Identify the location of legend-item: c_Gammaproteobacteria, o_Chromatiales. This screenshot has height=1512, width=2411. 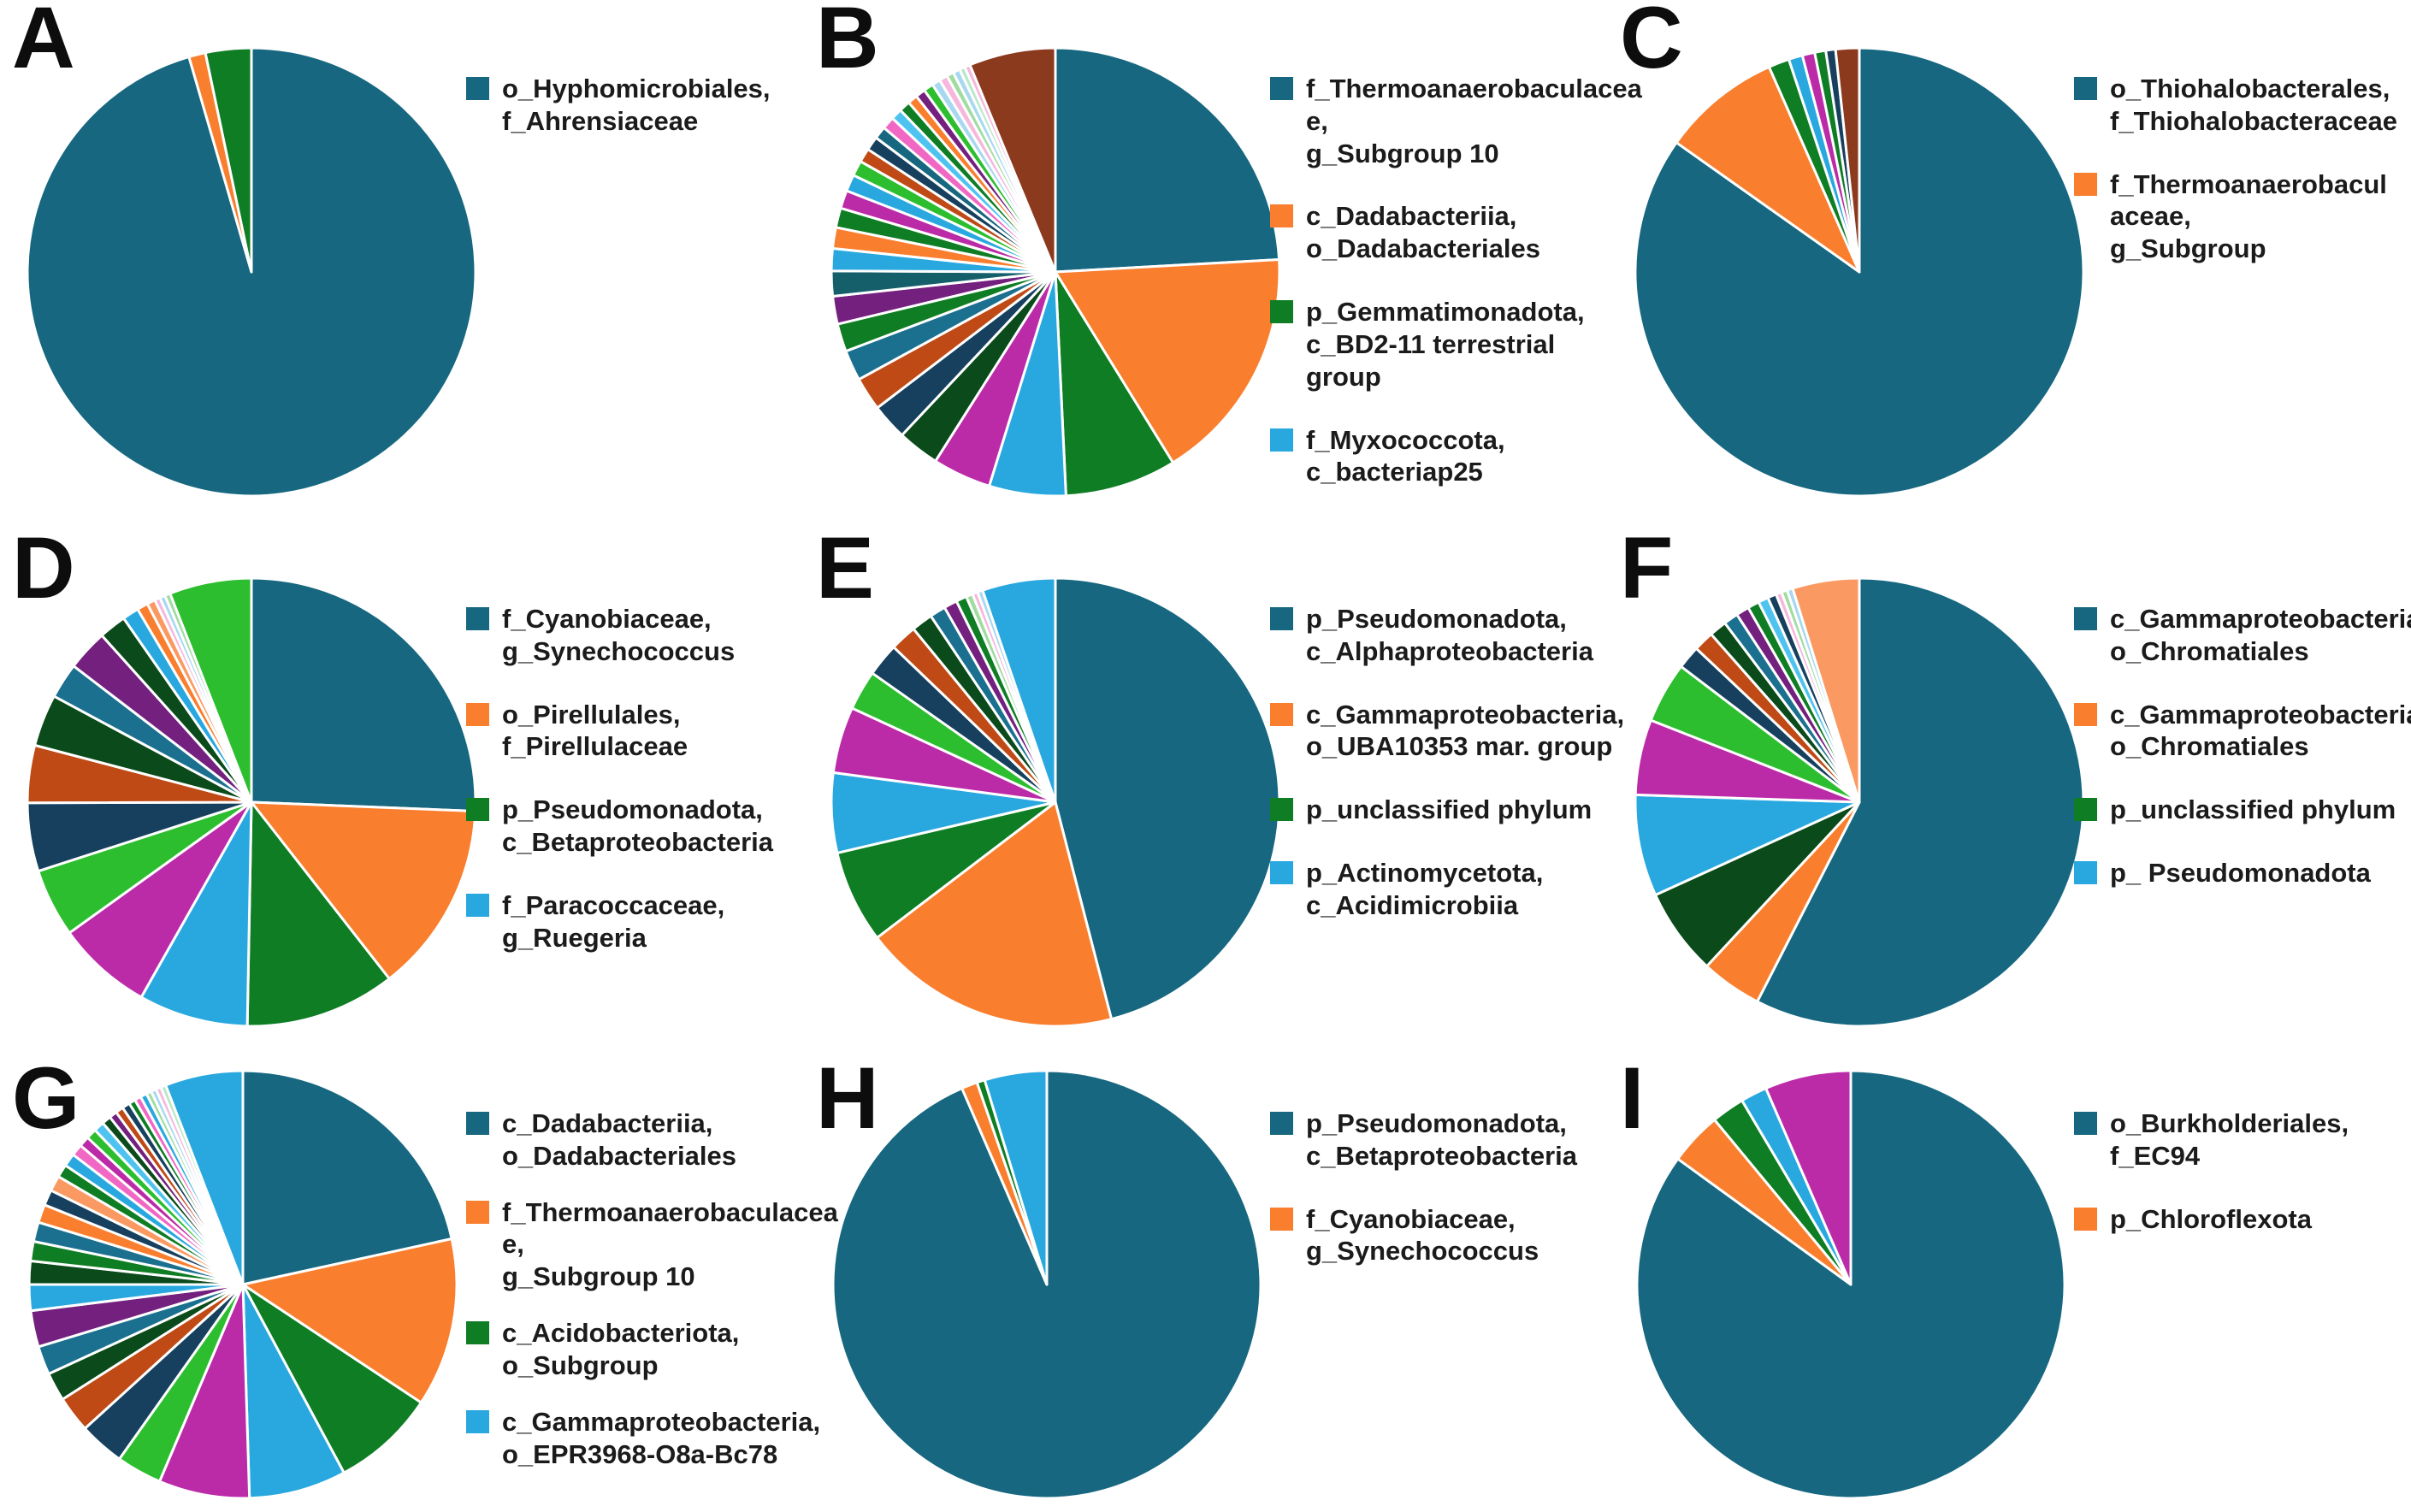
(2242, 731).